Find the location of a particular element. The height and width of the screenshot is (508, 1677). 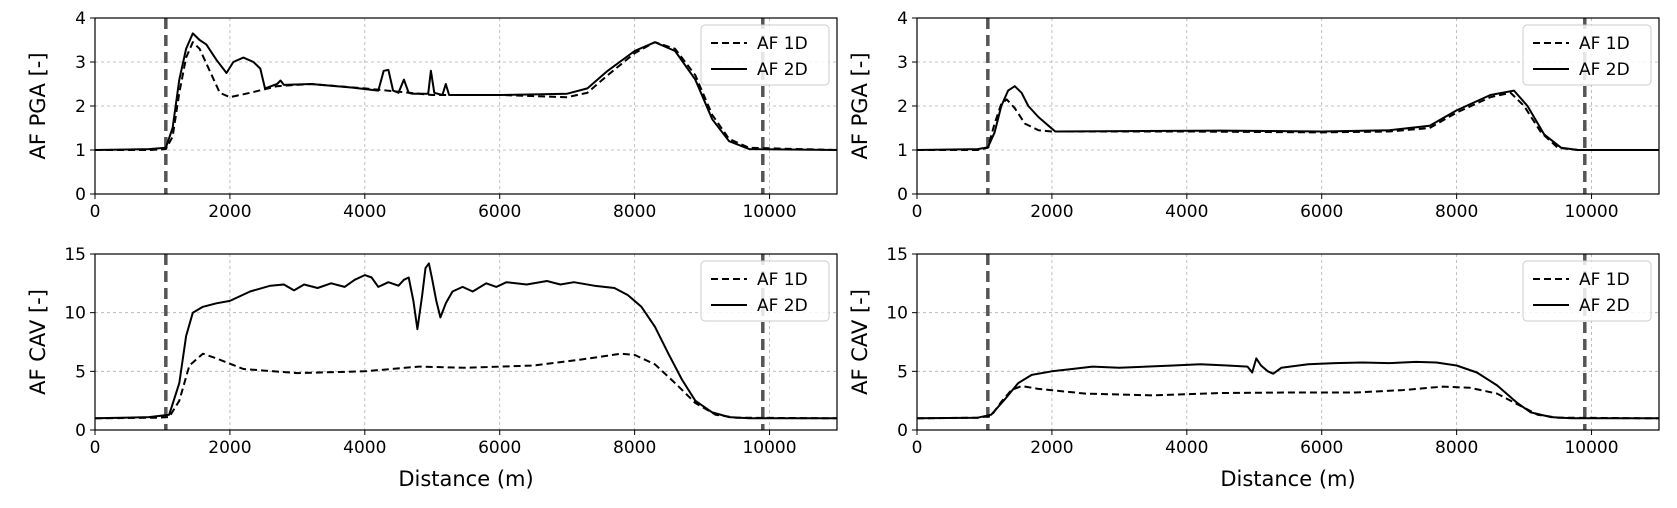

chart-2-ytick-label: 15 is located at coordinates (75, 255).